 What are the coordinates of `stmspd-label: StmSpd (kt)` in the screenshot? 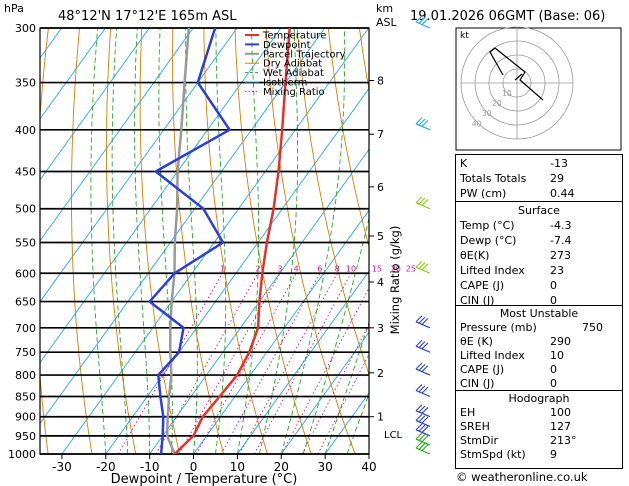 It's located at (493, 454).